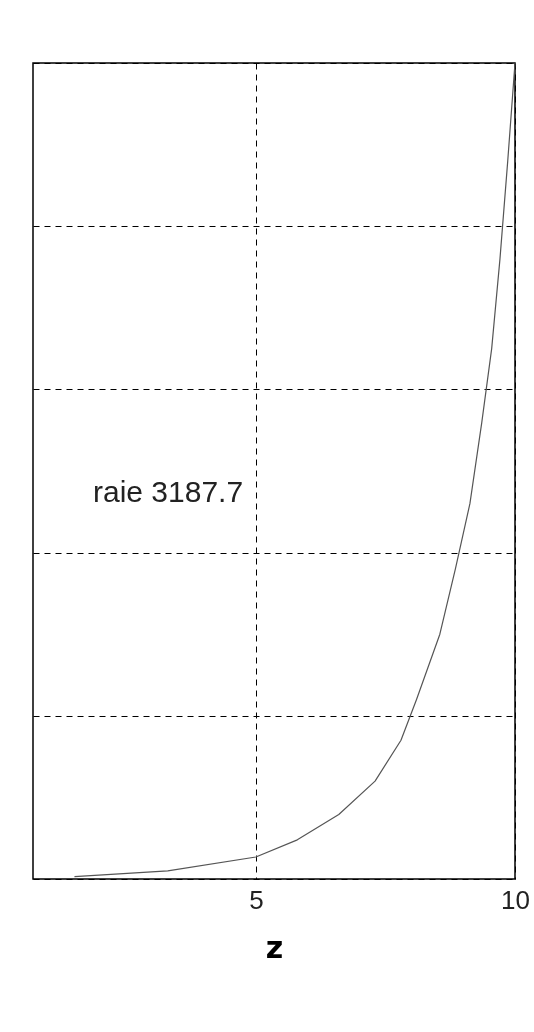  I want to click on x-tick-label: 10, so click(515, 899).